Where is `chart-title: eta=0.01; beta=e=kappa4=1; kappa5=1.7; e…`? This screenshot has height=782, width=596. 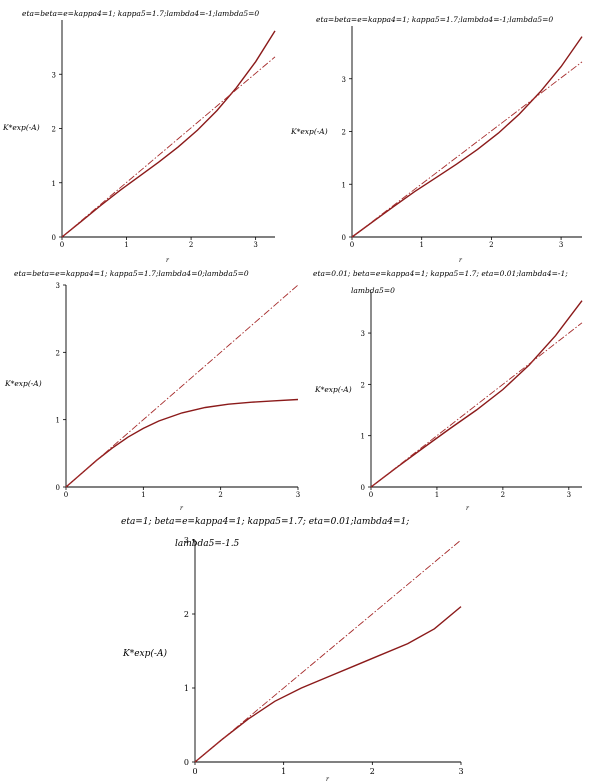 chart-title: eta=0.01; beta=e=kappa4=1; kappa5=1.7; e… is located at coordinates (440, 273).